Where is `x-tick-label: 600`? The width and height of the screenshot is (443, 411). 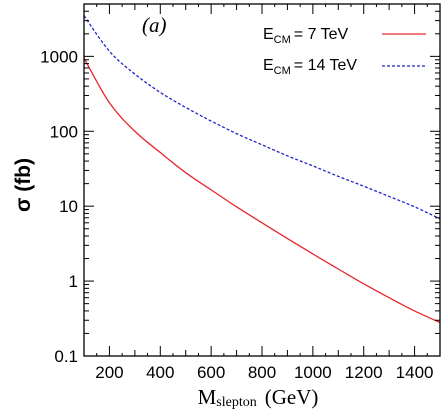 x-tick-label: 600 is located at coordinates (211, 372).